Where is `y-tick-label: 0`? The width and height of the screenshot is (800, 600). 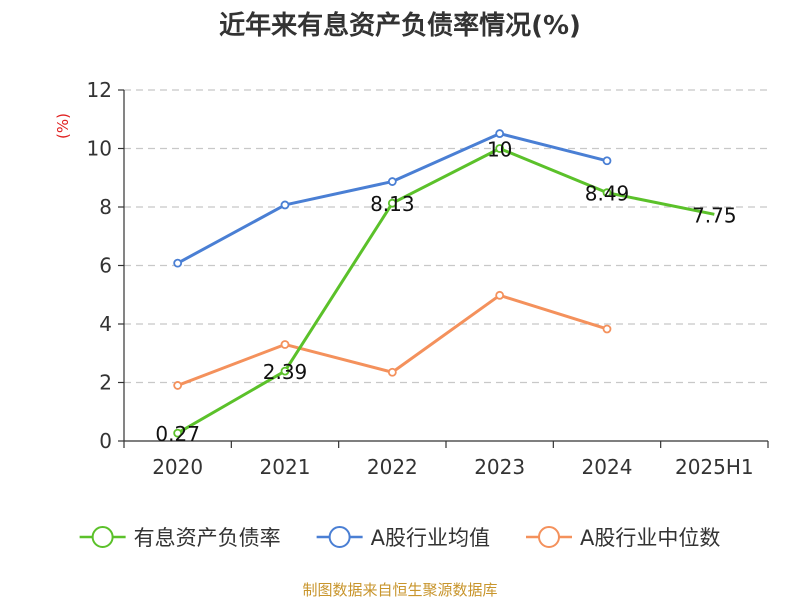
y-tick-label: 0 is located at coordinates (105, 441).